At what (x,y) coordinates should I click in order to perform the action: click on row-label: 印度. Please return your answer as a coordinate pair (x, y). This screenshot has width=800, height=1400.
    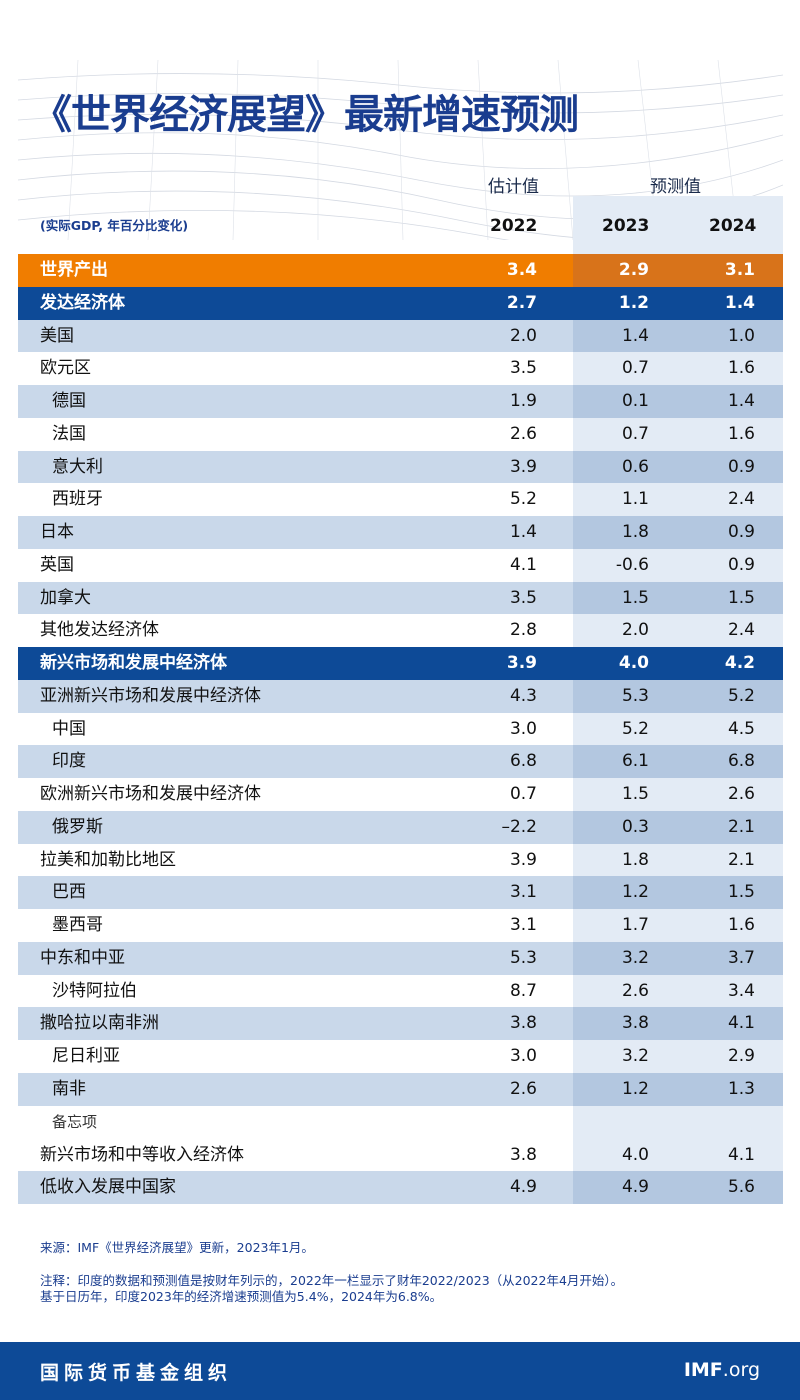
    Looking at the image, I should click on (69, 761).